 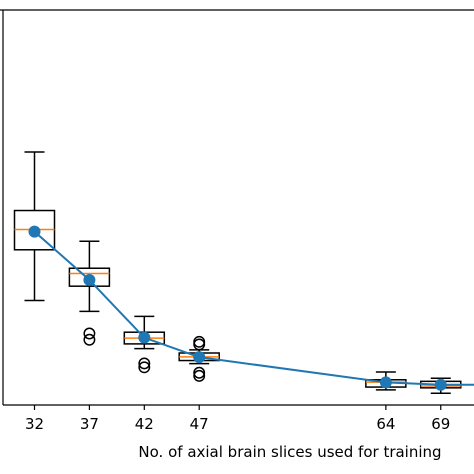 What do you see at coordinates (237, 419) in the screenshot?
I see `x-ticks: 32374247646974` at bounding box center [237, 419].